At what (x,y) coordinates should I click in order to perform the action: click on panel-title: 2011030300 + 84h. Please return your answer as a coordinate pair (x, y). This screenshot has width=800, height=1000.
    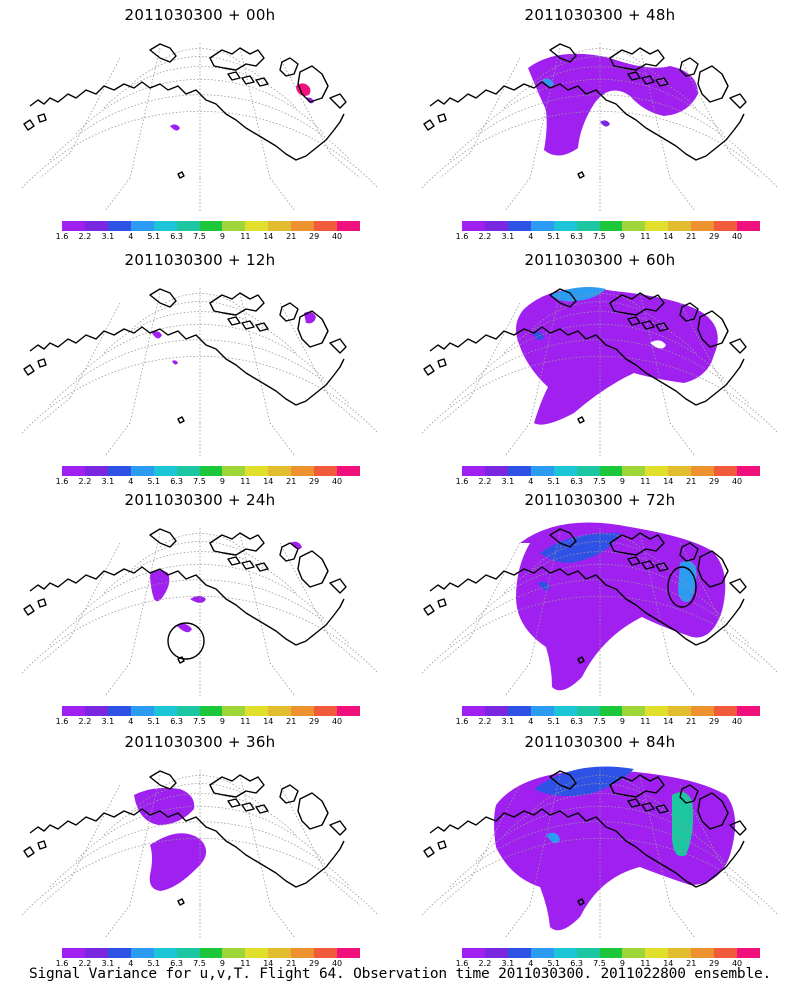
    Looking at the image, I should click on (600, 742).